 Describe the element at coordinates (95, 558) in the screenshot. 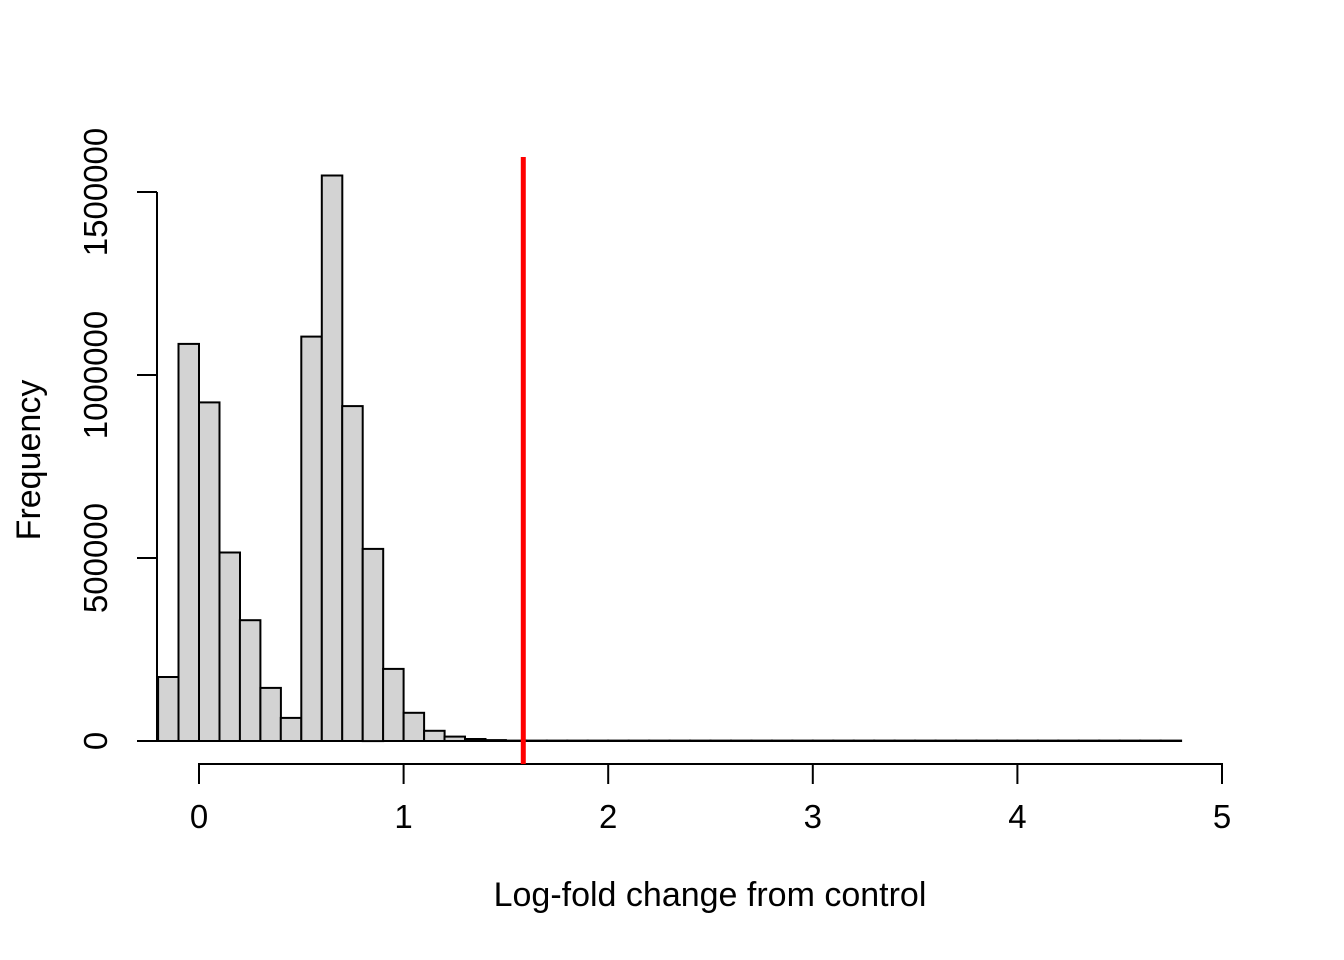

I see `y-tick-label: 500000` at that location.